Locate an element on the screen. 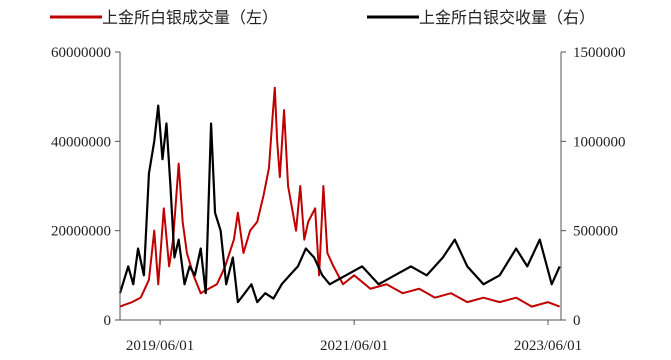  y-right-tick-label: 0 is located at coordinates (577, 321).